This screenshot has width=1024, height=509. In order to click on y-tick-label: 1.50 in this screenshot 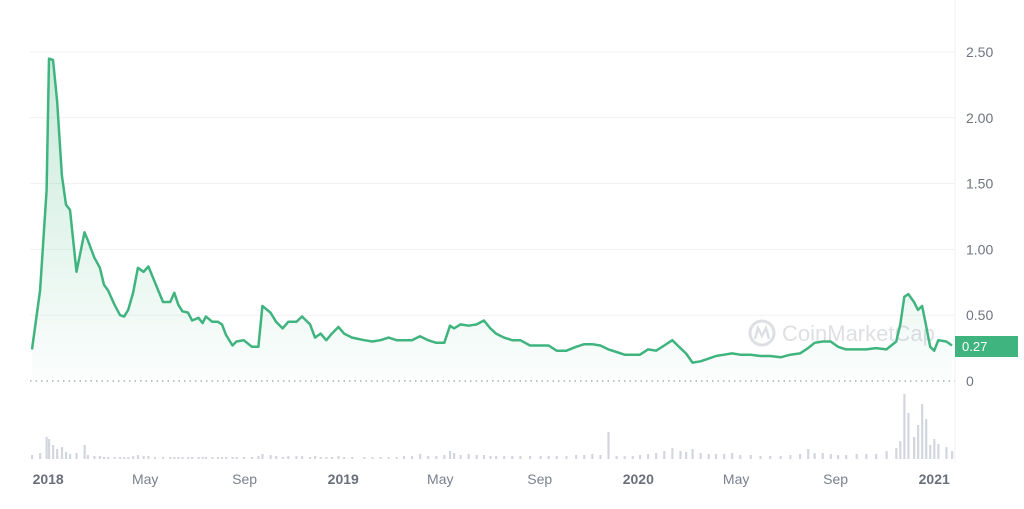, I will do `click(979, 184)`.